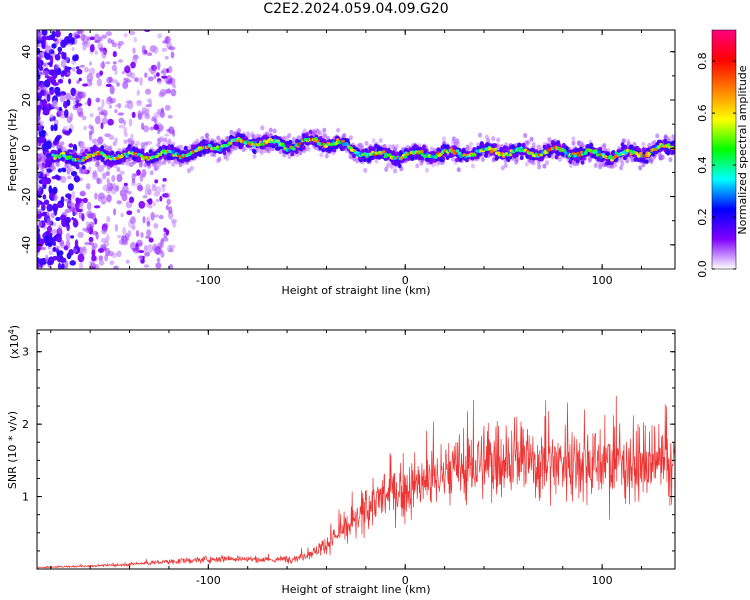 This screenshot has width=750, height=600. Describe the element at coordinates (405, 280) in the screenshot. I see `heatmap-xtick-label: 0` at that location.